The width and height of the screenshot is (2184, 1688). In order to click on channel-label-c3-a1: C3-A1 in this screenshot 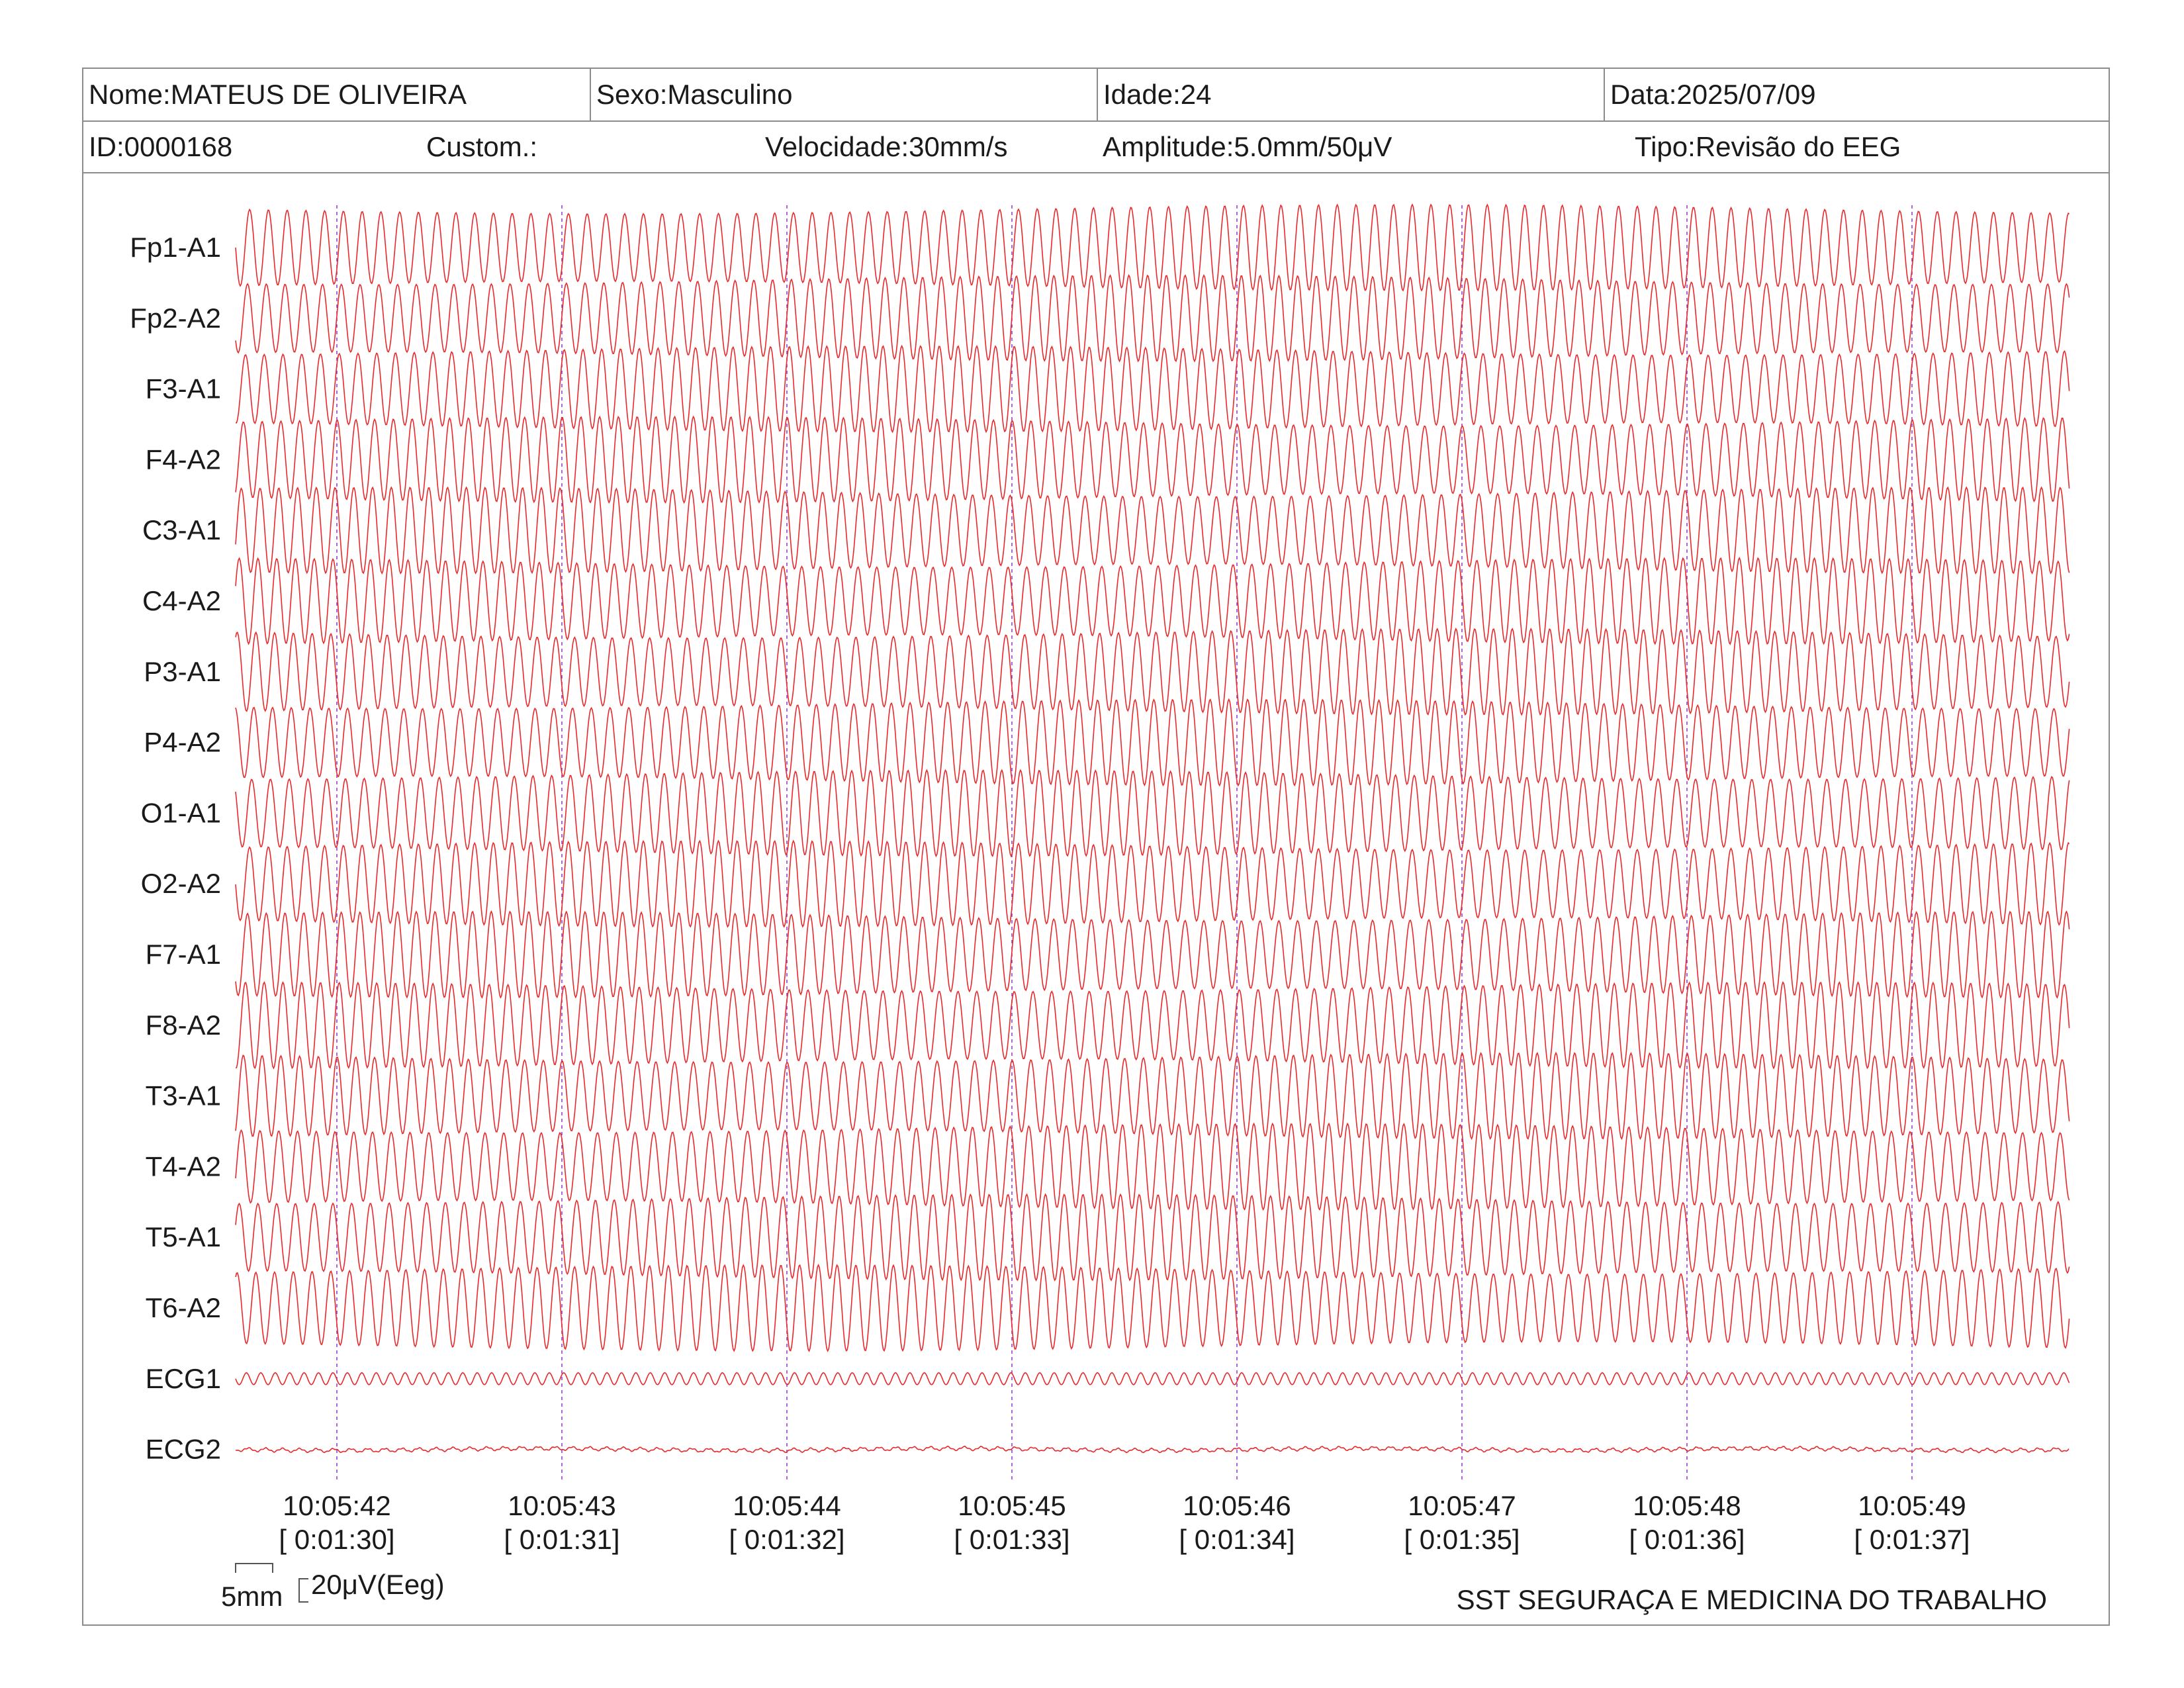, I will do `click(181, 529)`.